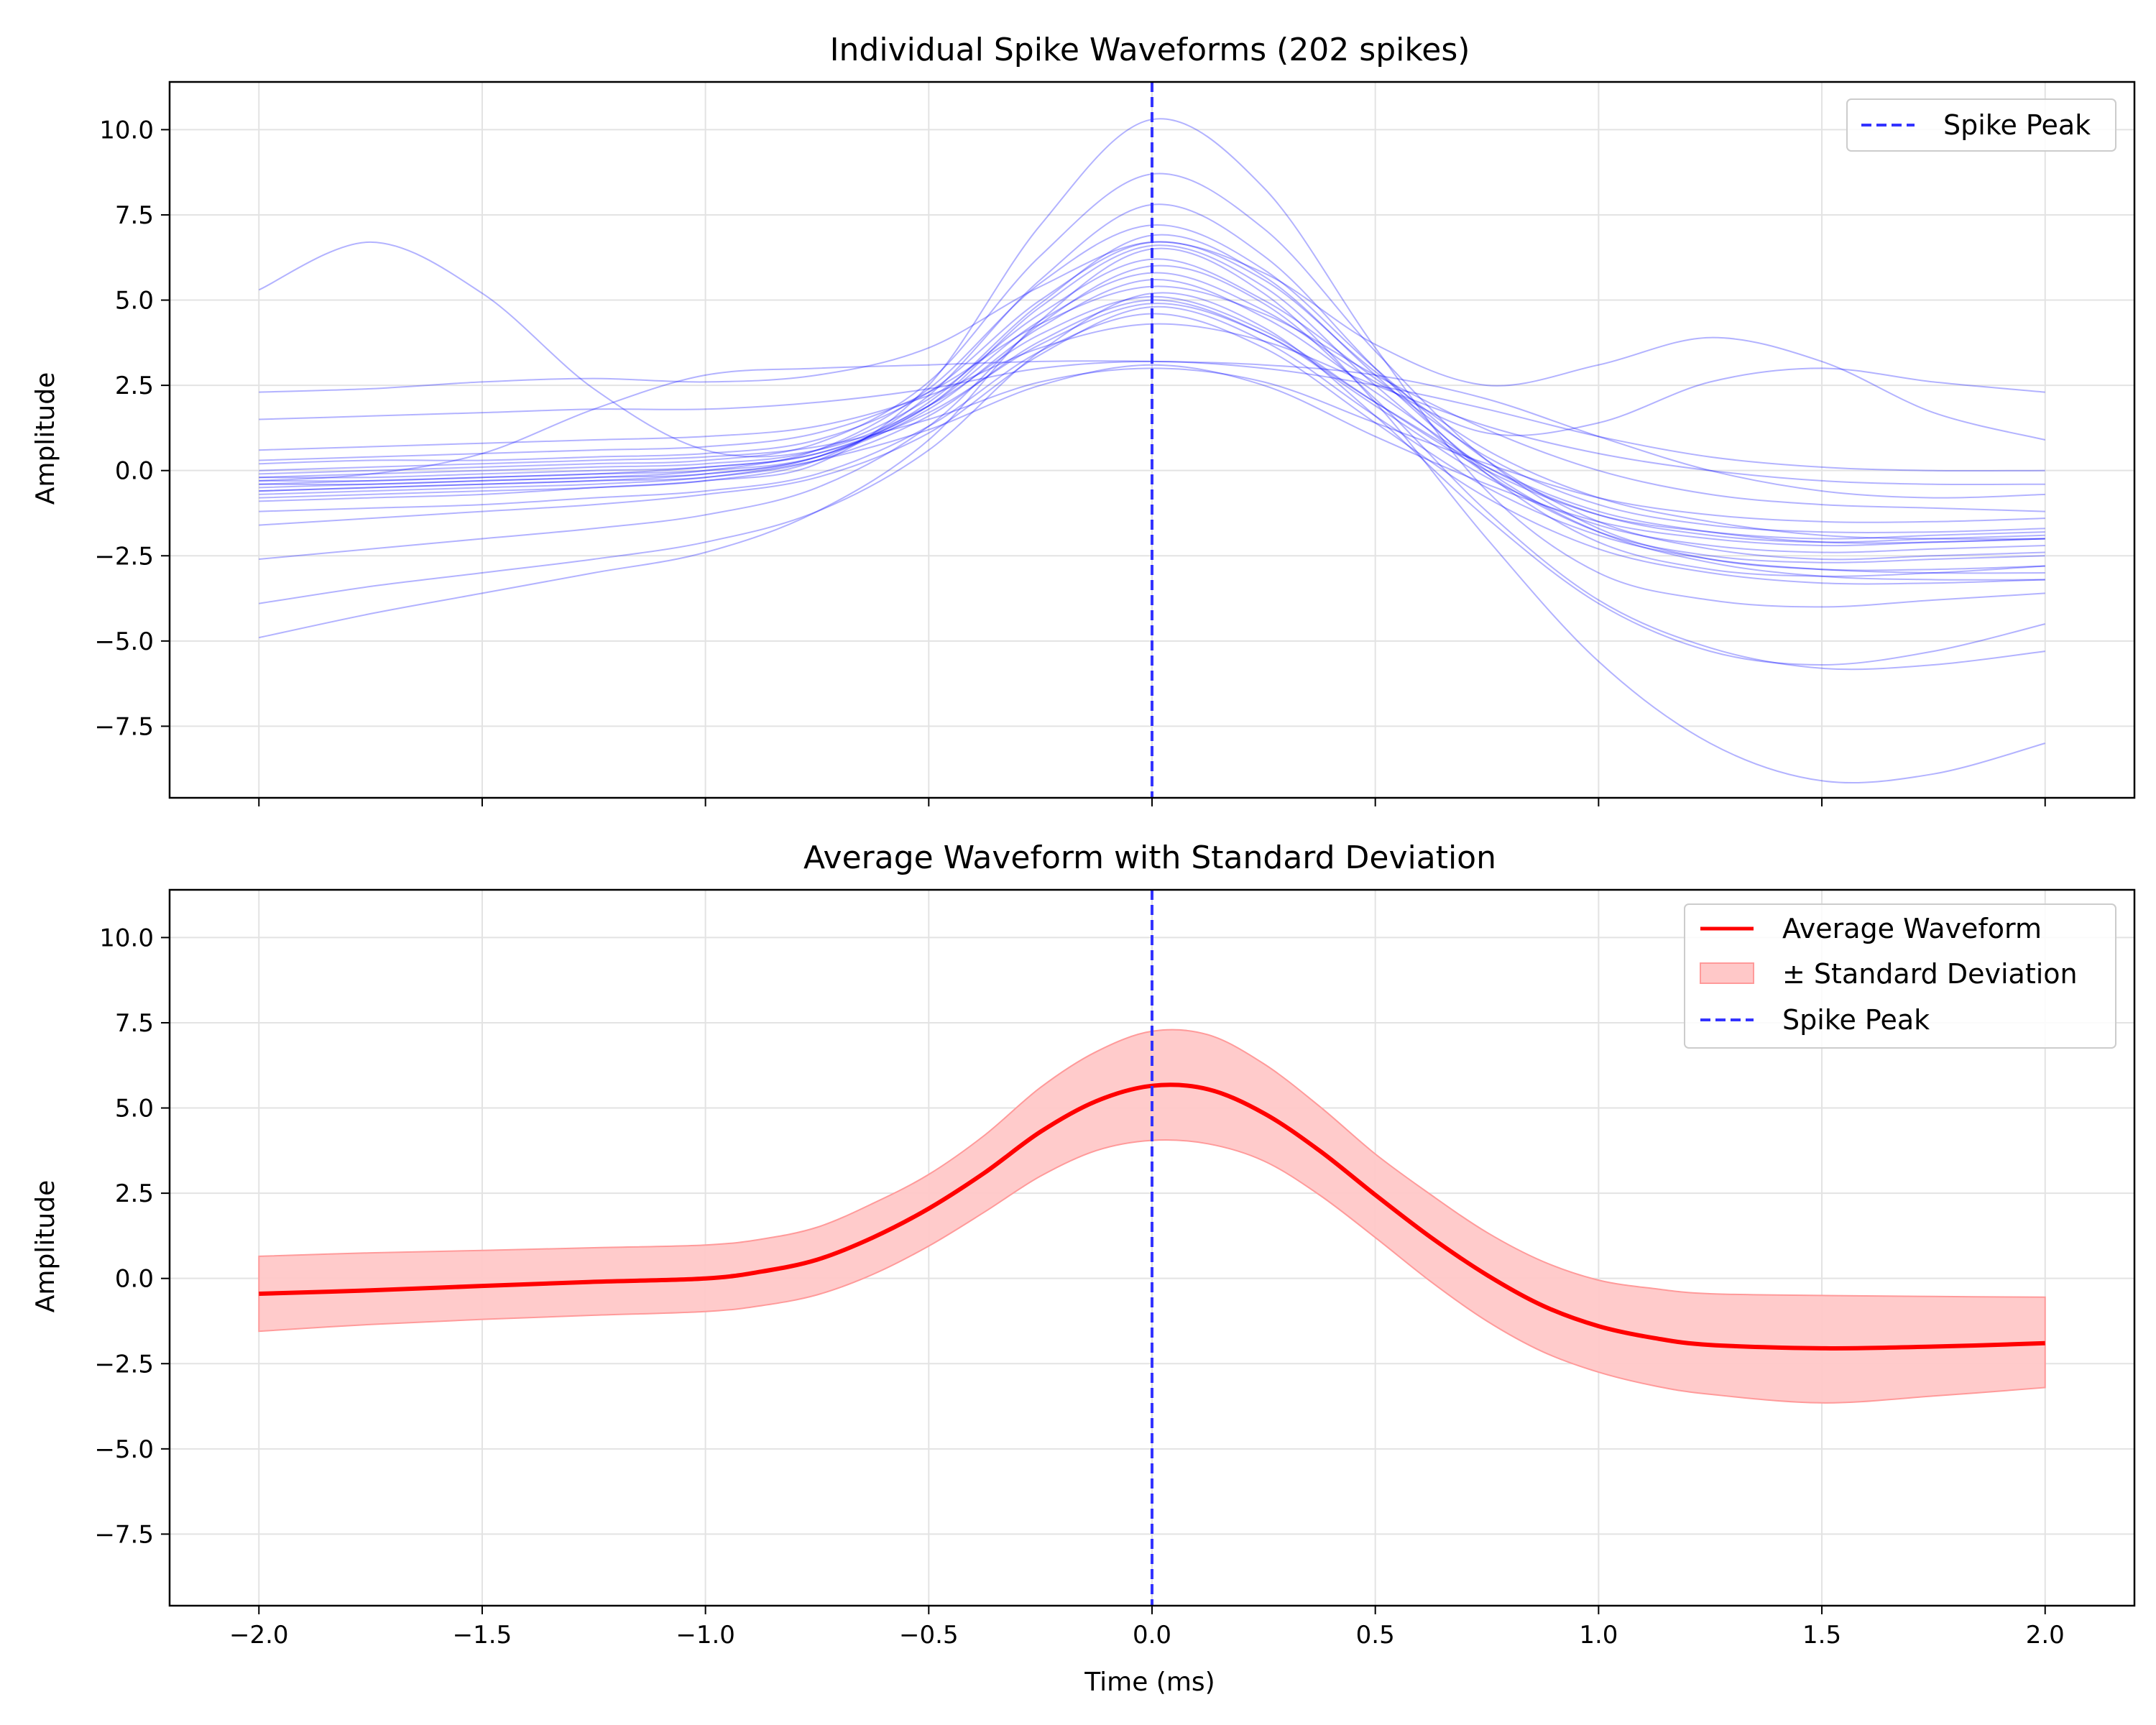 The width and height of the screenshot is (2156, 1725). Describe the element at coordinates (124, 1364) in the screenshot. I see `average-y-tick-label: −2.5` at that location.